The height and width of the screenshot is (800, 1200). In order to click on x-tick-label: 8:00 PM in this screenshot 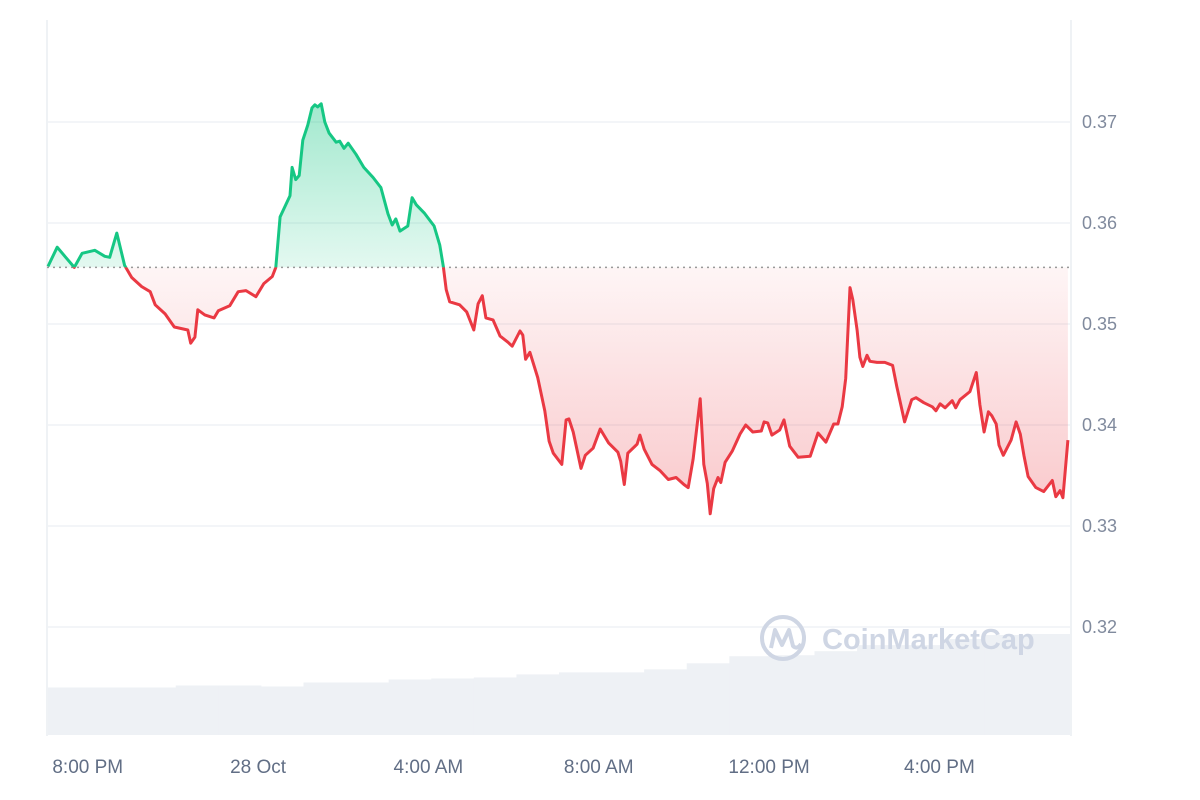, I will do `click(87, 767)`.